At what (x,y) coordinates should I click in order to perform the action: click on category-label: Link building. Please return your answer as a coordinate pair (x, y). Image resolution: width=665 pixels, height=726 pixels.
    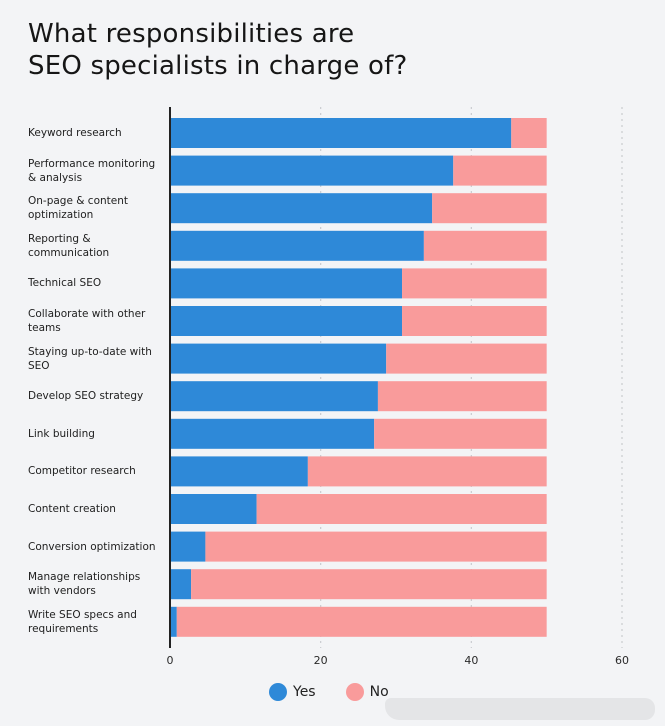
    Looking at the image, I should click on (95, 434).